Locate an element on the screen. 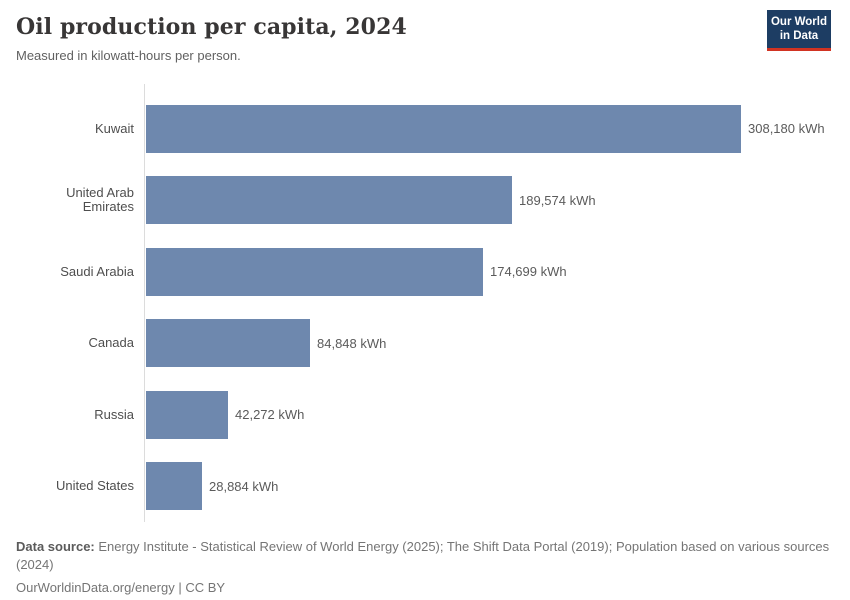 The width and height of the screenshot is (850, 600). bar-zone: 308,180 kWh is located at coordinates (489, 129).